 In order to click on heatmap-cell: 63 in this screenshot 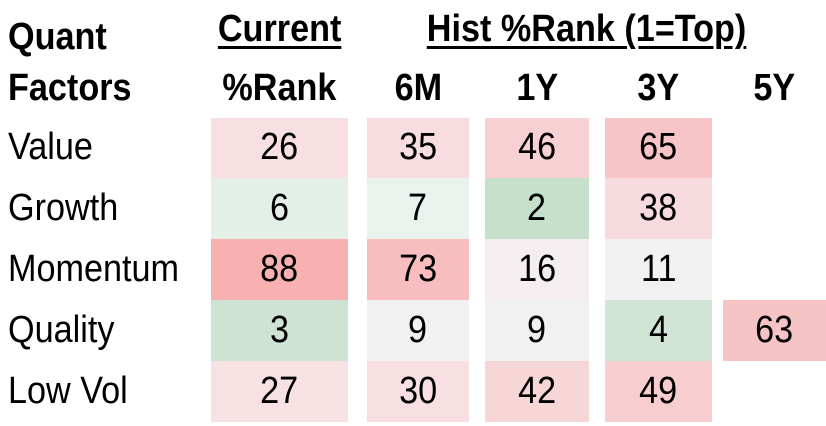, I will do `click(774, 330)`.